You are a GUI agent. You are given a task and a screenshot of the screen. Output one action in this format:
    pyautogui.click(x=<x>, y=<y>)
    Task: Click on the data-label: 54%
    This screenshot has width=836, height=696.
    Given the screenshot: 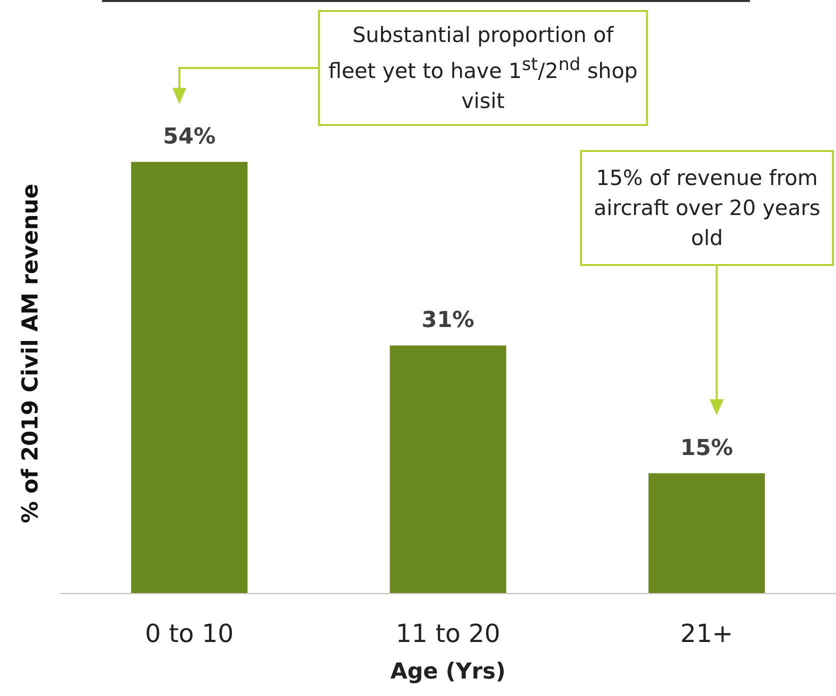 What is the action you would take?
    pyautogui.click(x=189, y=137)
    